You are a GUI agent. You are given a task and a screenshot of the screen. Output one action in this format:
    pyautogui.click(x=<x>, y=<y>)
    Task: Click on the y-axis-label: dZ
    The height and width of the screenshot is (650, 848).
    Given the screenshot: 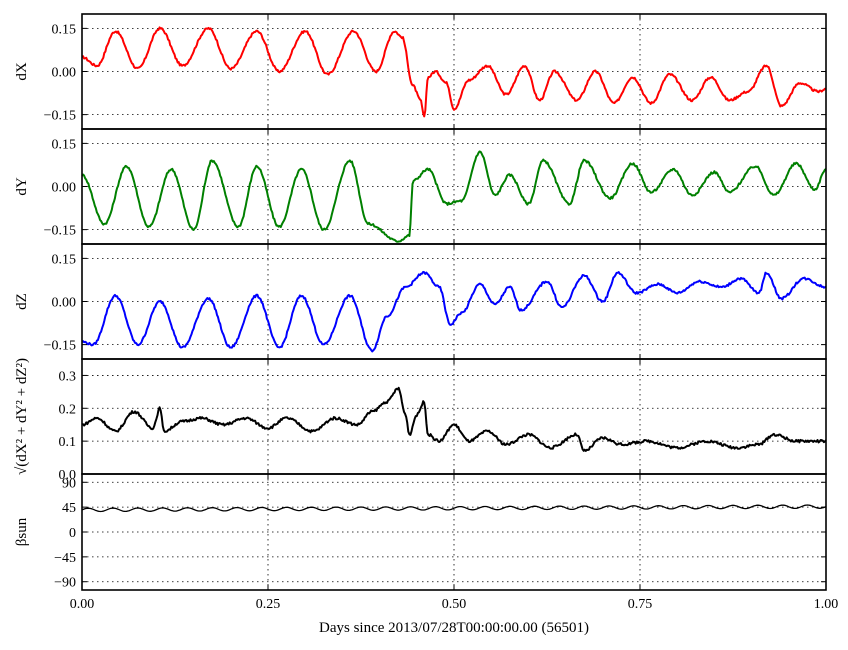 What is the action you would take?
    pyautogui.click(x=22, y=301)
    